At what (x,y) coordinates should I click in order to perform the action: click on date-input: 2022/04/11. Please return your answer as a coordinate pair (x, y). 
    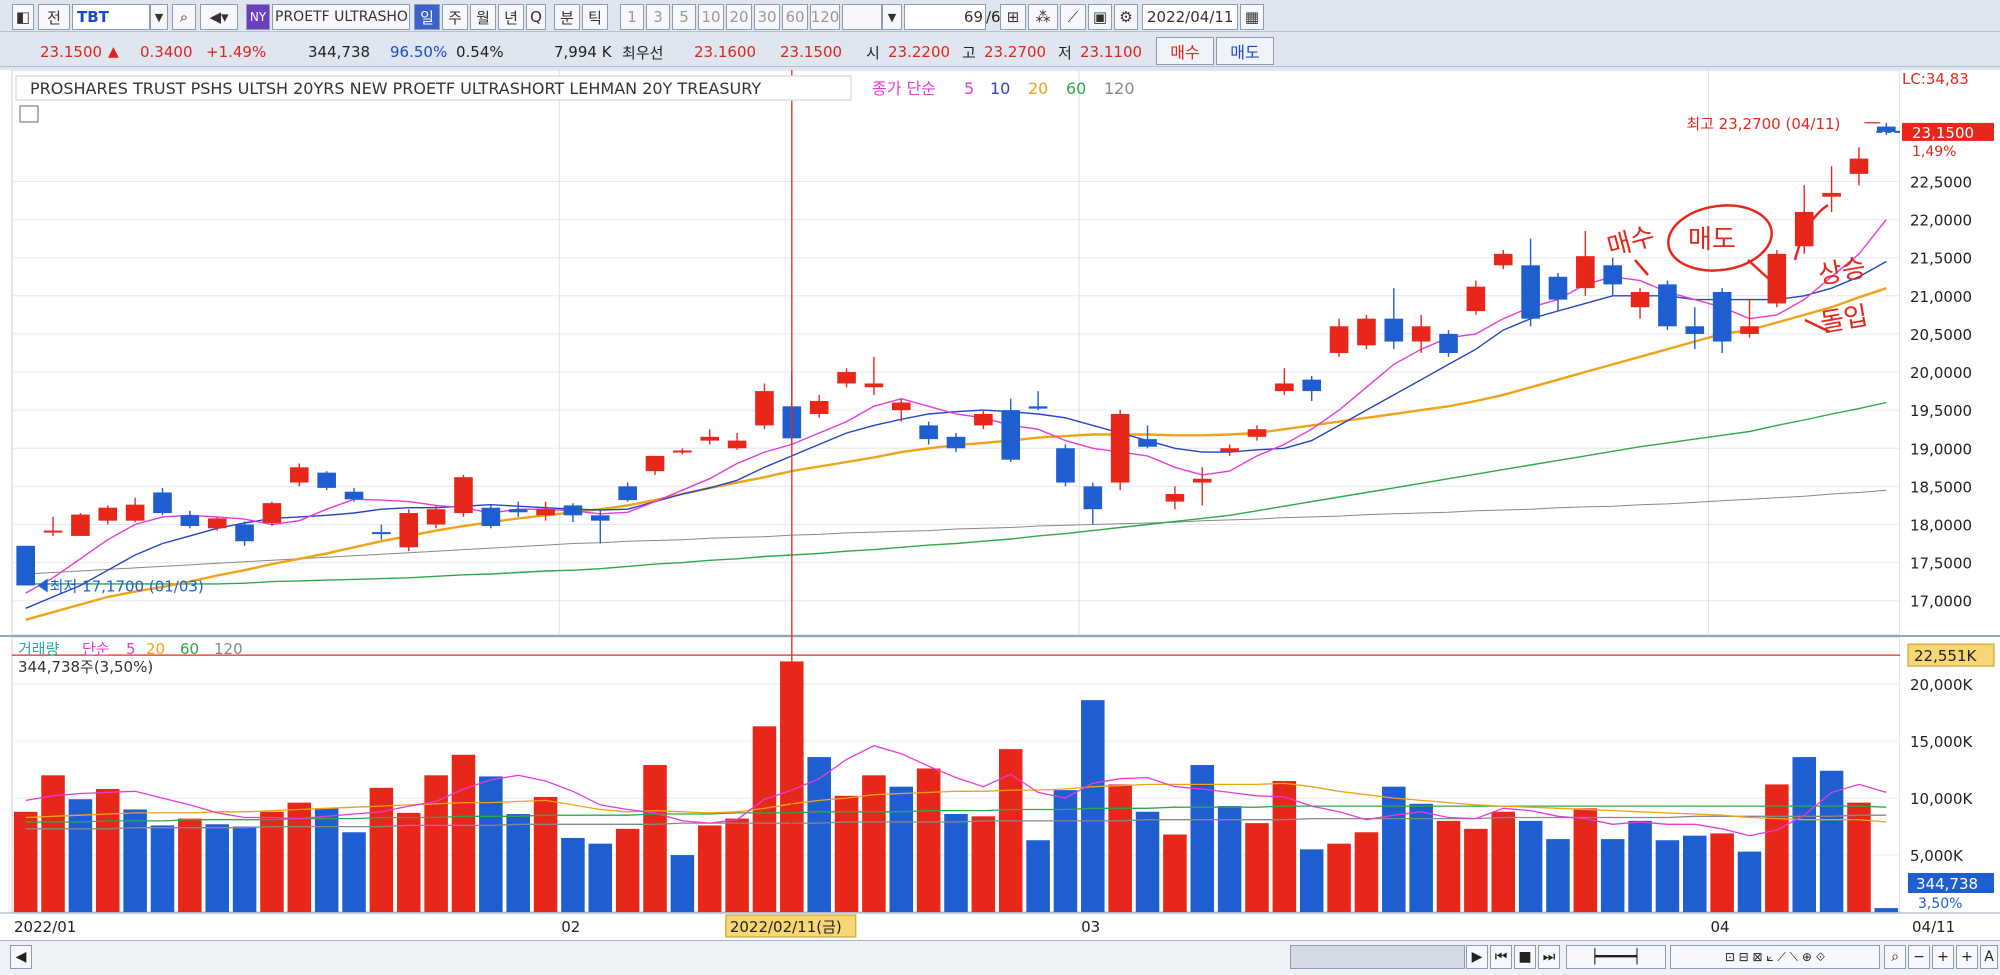
    Looking at the image, I should click on (1190, 17).